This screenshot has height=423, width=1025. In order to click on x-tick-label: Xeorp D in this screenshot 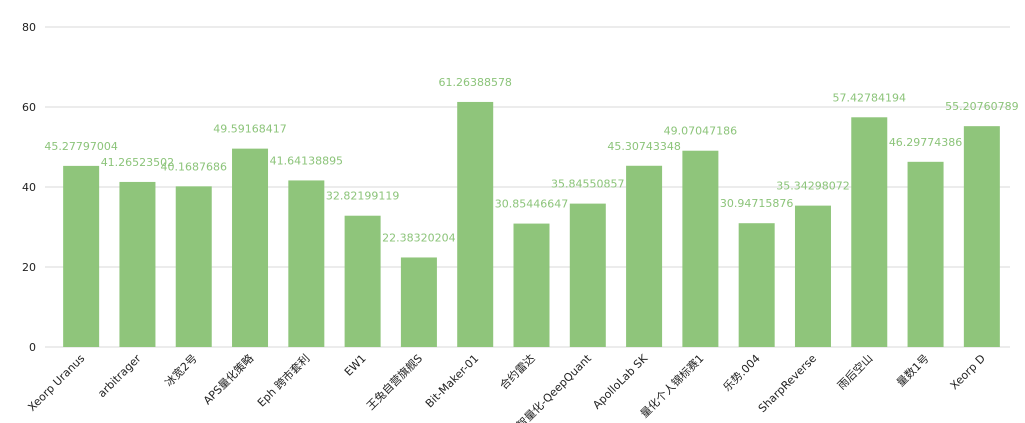, I will do `click(968, 372)`.